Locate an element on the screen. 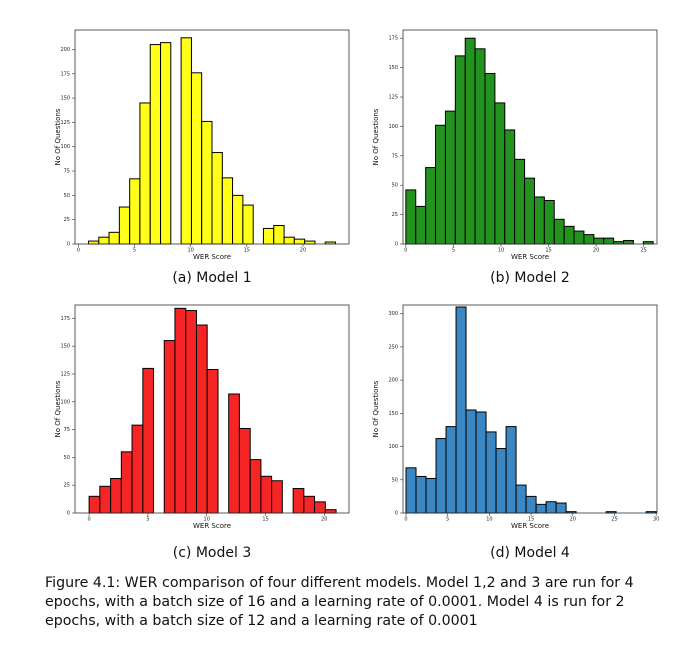 The width and height of the screenshot is (696, 651). subfigure-caption: (d) Model 4 is located at coordinates (530, 553).